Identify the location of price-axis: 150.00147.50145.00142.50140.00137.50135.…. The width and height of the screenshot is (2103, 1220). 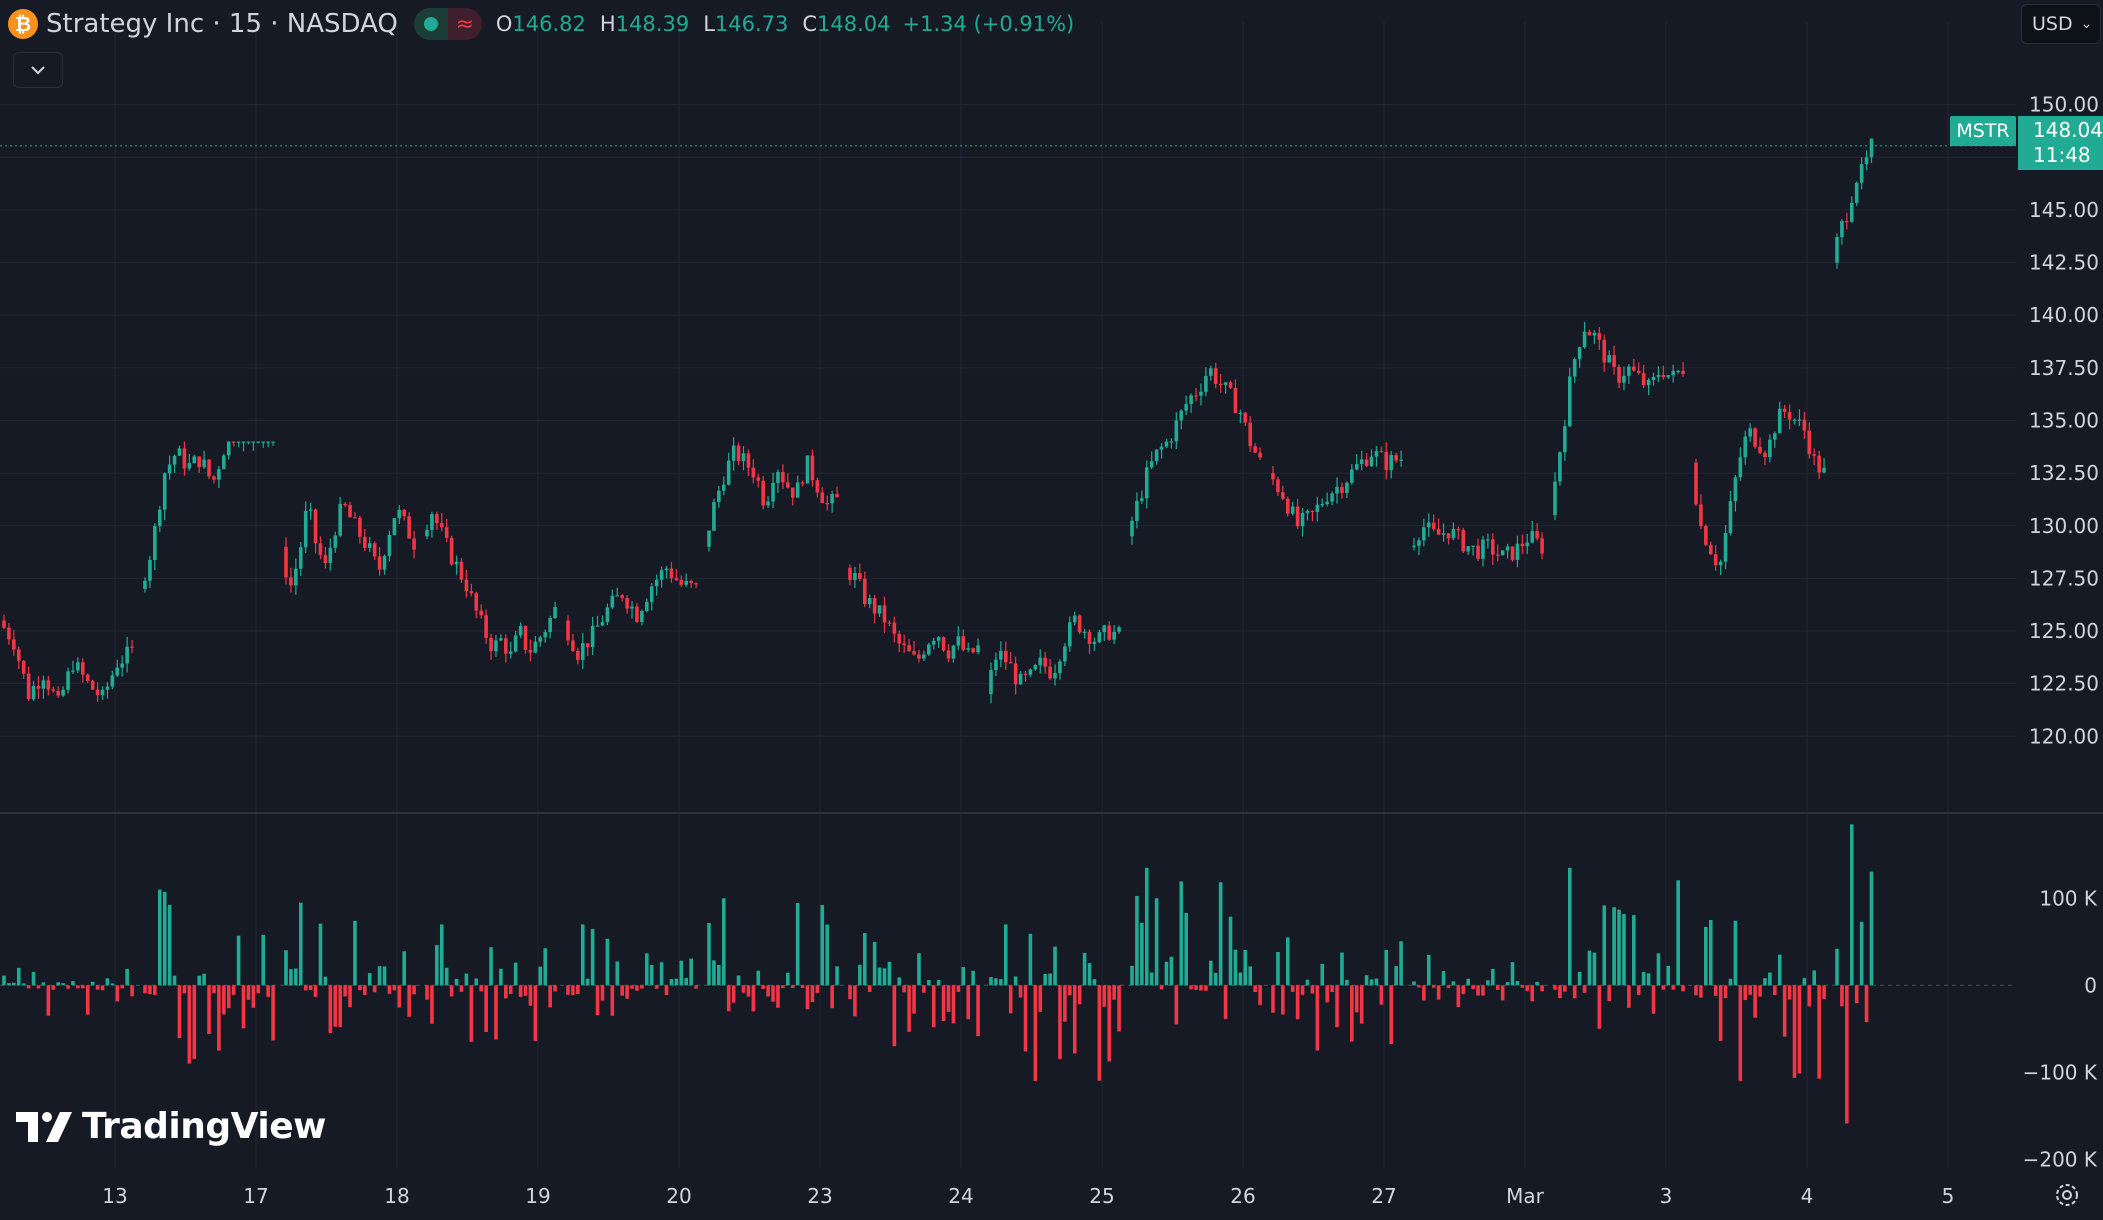
(2064, 421).